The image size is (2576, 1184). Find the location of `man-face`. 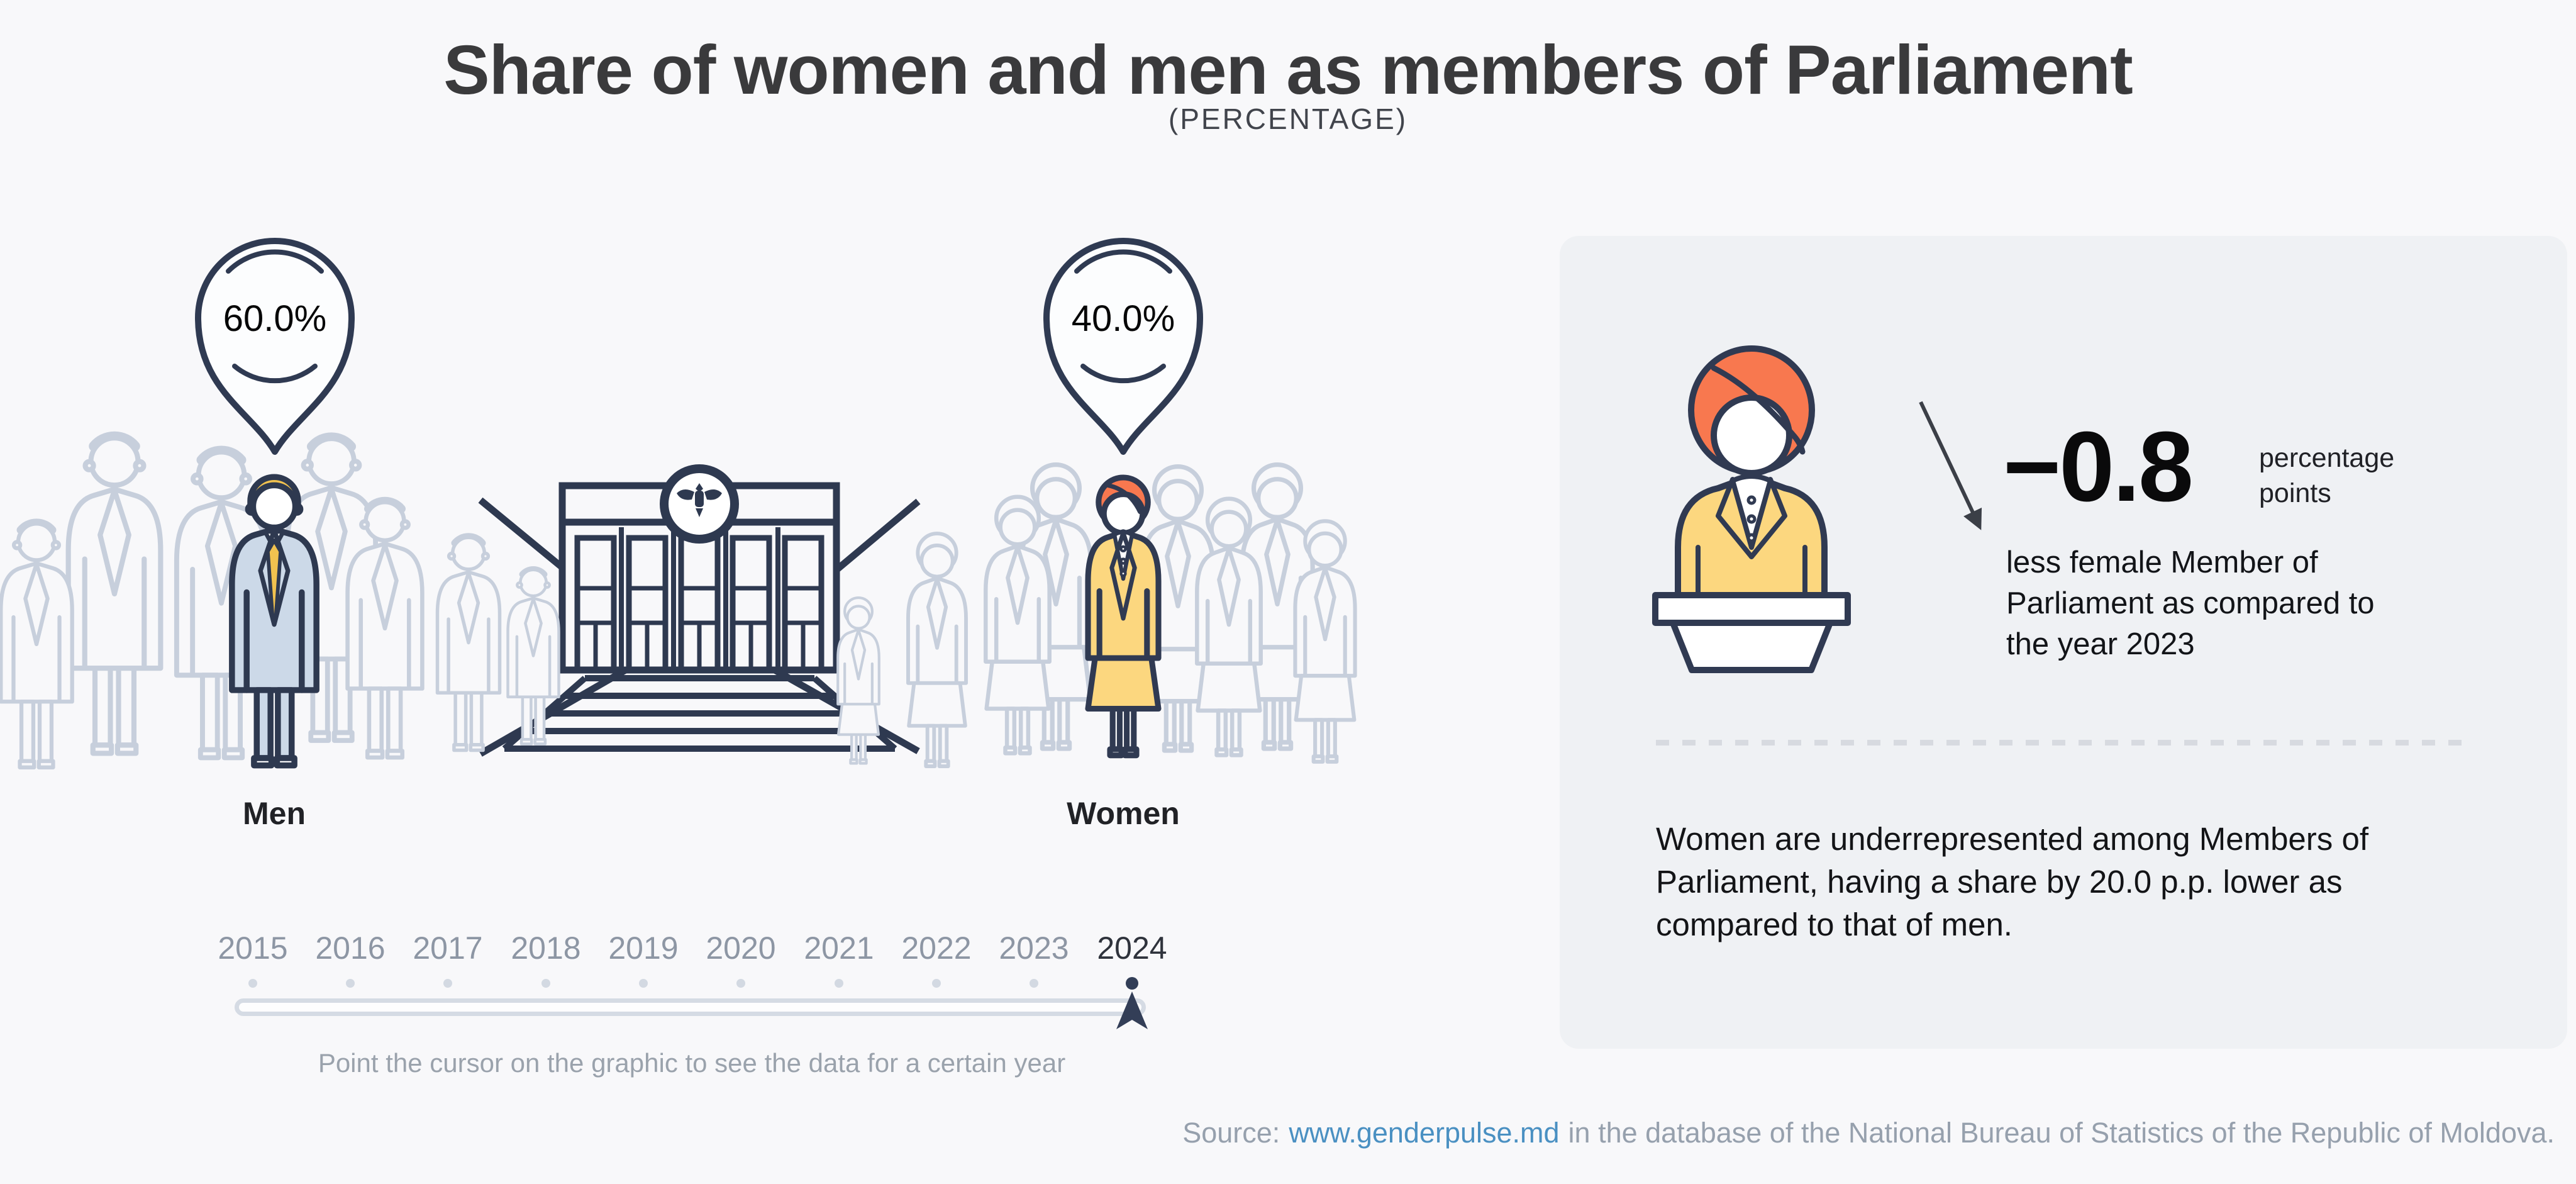

man-face is located at coordinates (274, 506).